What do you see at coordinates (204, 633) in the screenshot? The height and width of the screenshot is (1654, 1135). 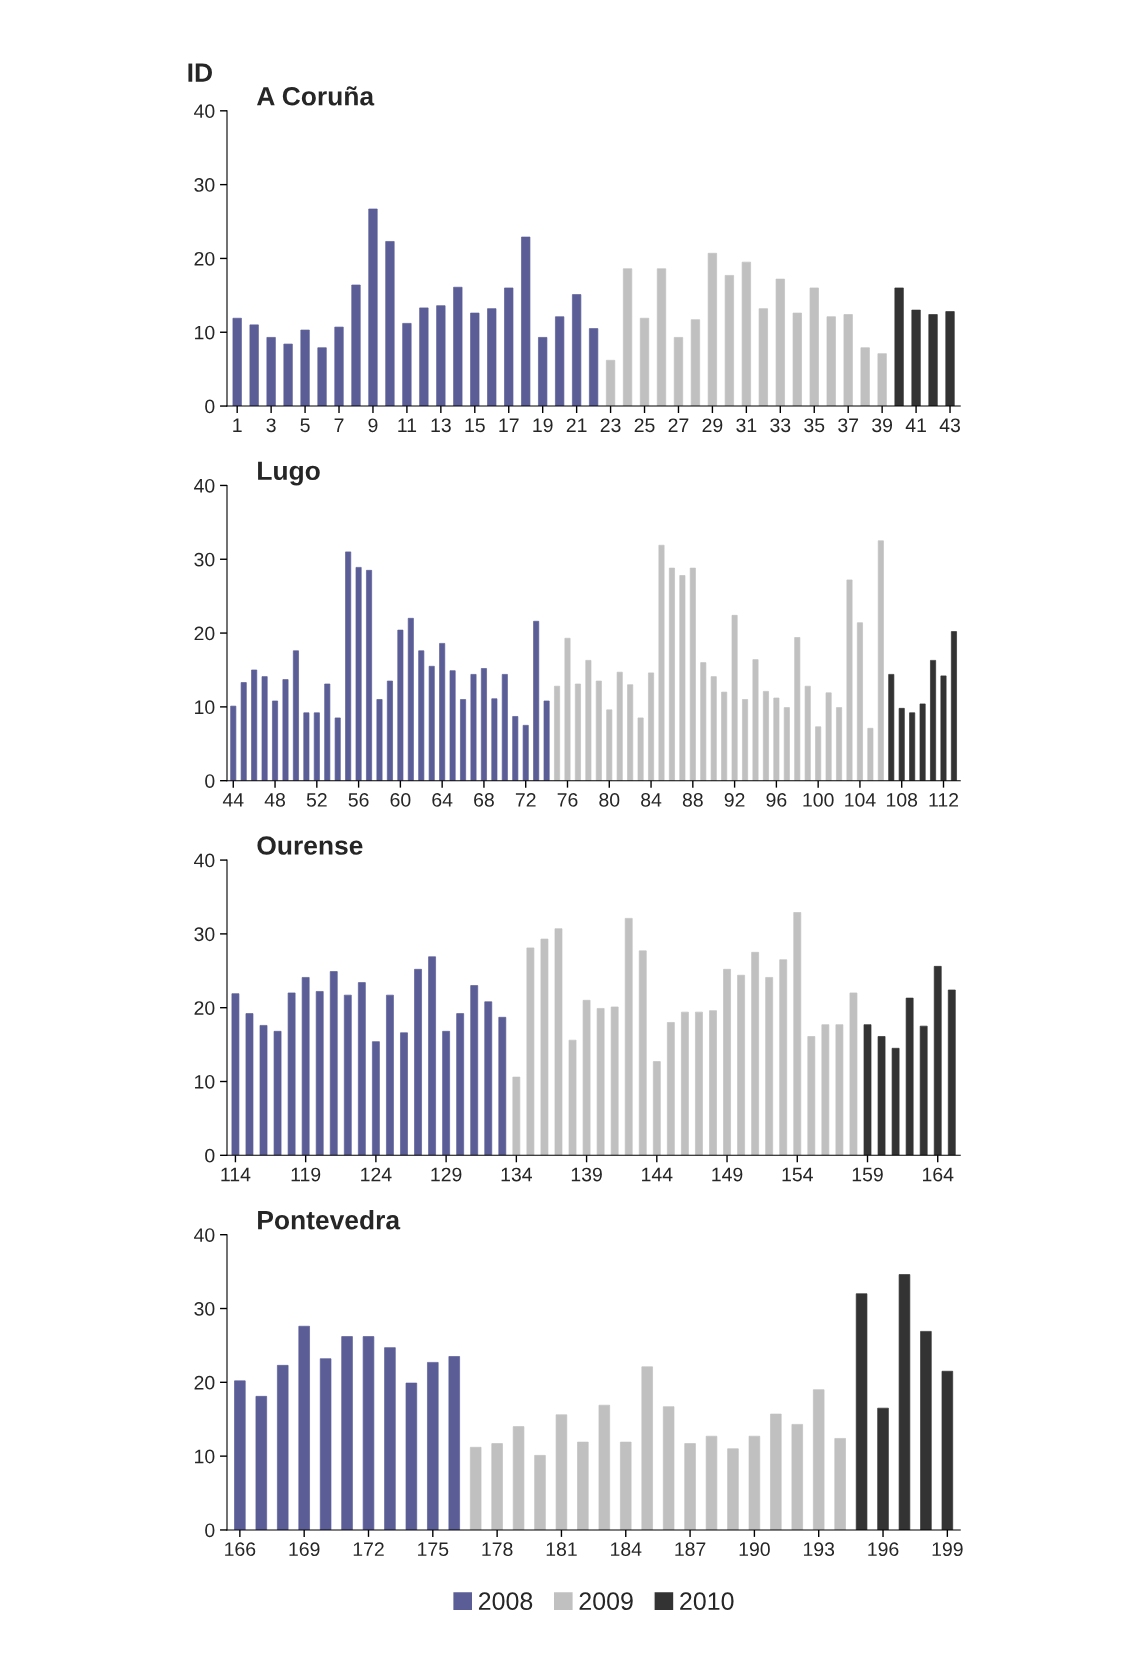 I see `y-tick-label: 20` at bounding box center [204, 633].